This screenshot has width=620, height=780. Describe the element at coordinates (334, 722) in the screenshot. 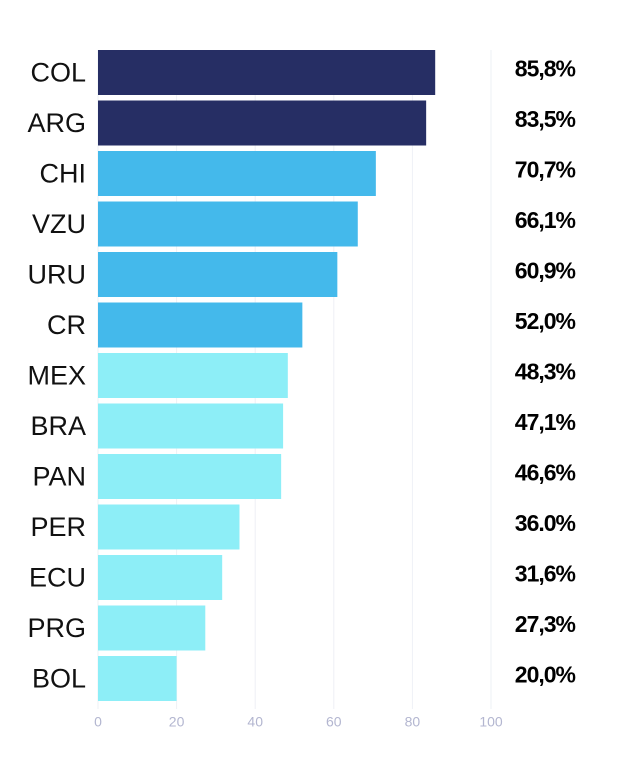

I see `x-tick-label: 60` at that location.